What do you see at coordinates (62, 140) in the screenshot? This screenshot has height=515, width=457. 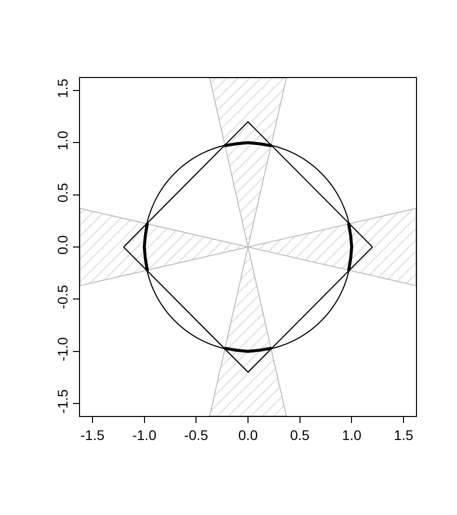 I see `y-tick-label: 1.0` at bounding box center [62, 140].